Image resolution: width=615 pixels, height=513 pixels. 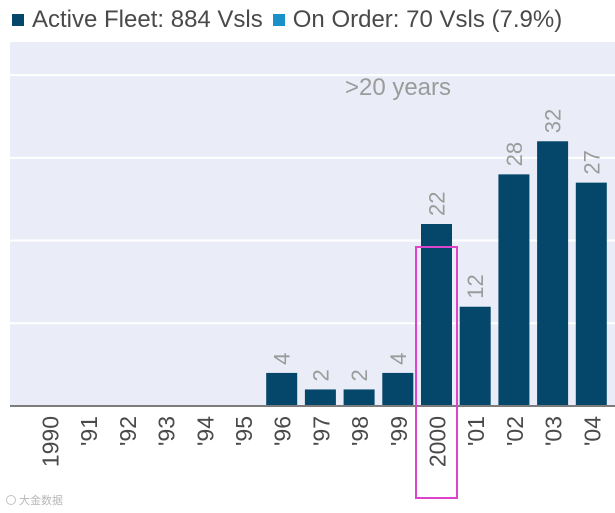 What do you see at coordinates (427, 19) in the screenshot?
I see `legend-label-on-order: On Order: 70 Vsls (7.9%)` at bounding box center [427, 19].